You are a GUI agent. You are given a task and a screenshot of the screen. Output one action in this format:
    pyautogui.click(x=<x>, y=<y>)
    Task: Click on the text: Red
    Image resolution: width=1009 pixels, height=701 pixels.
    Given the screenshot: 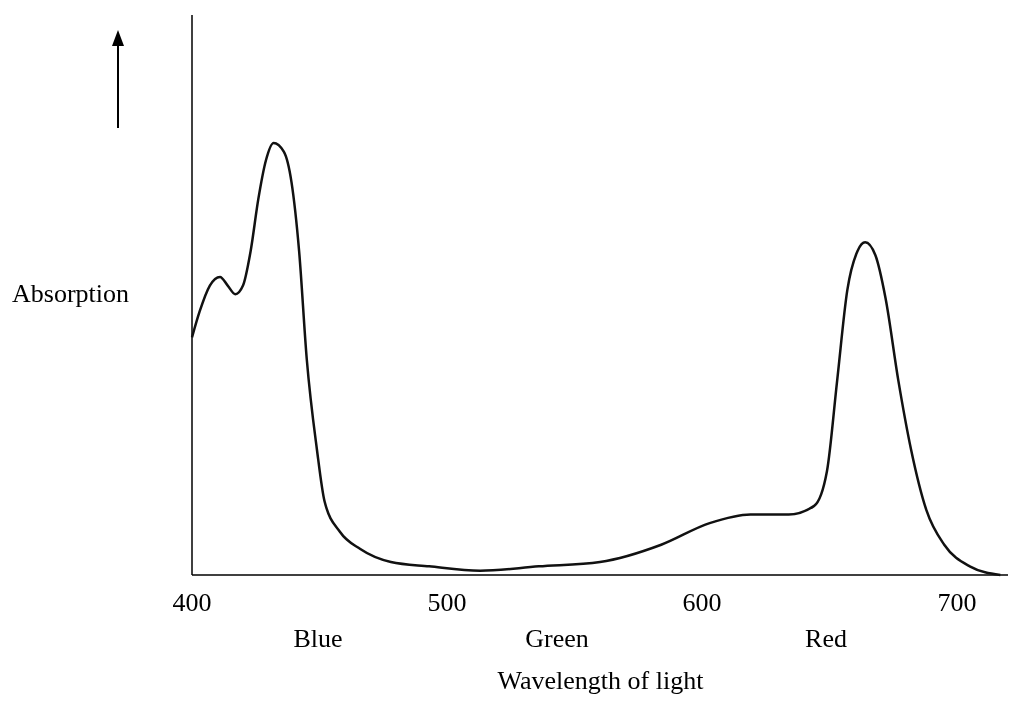 What is the action you would take?
    pyautogui.click(x=826, y=638)
    